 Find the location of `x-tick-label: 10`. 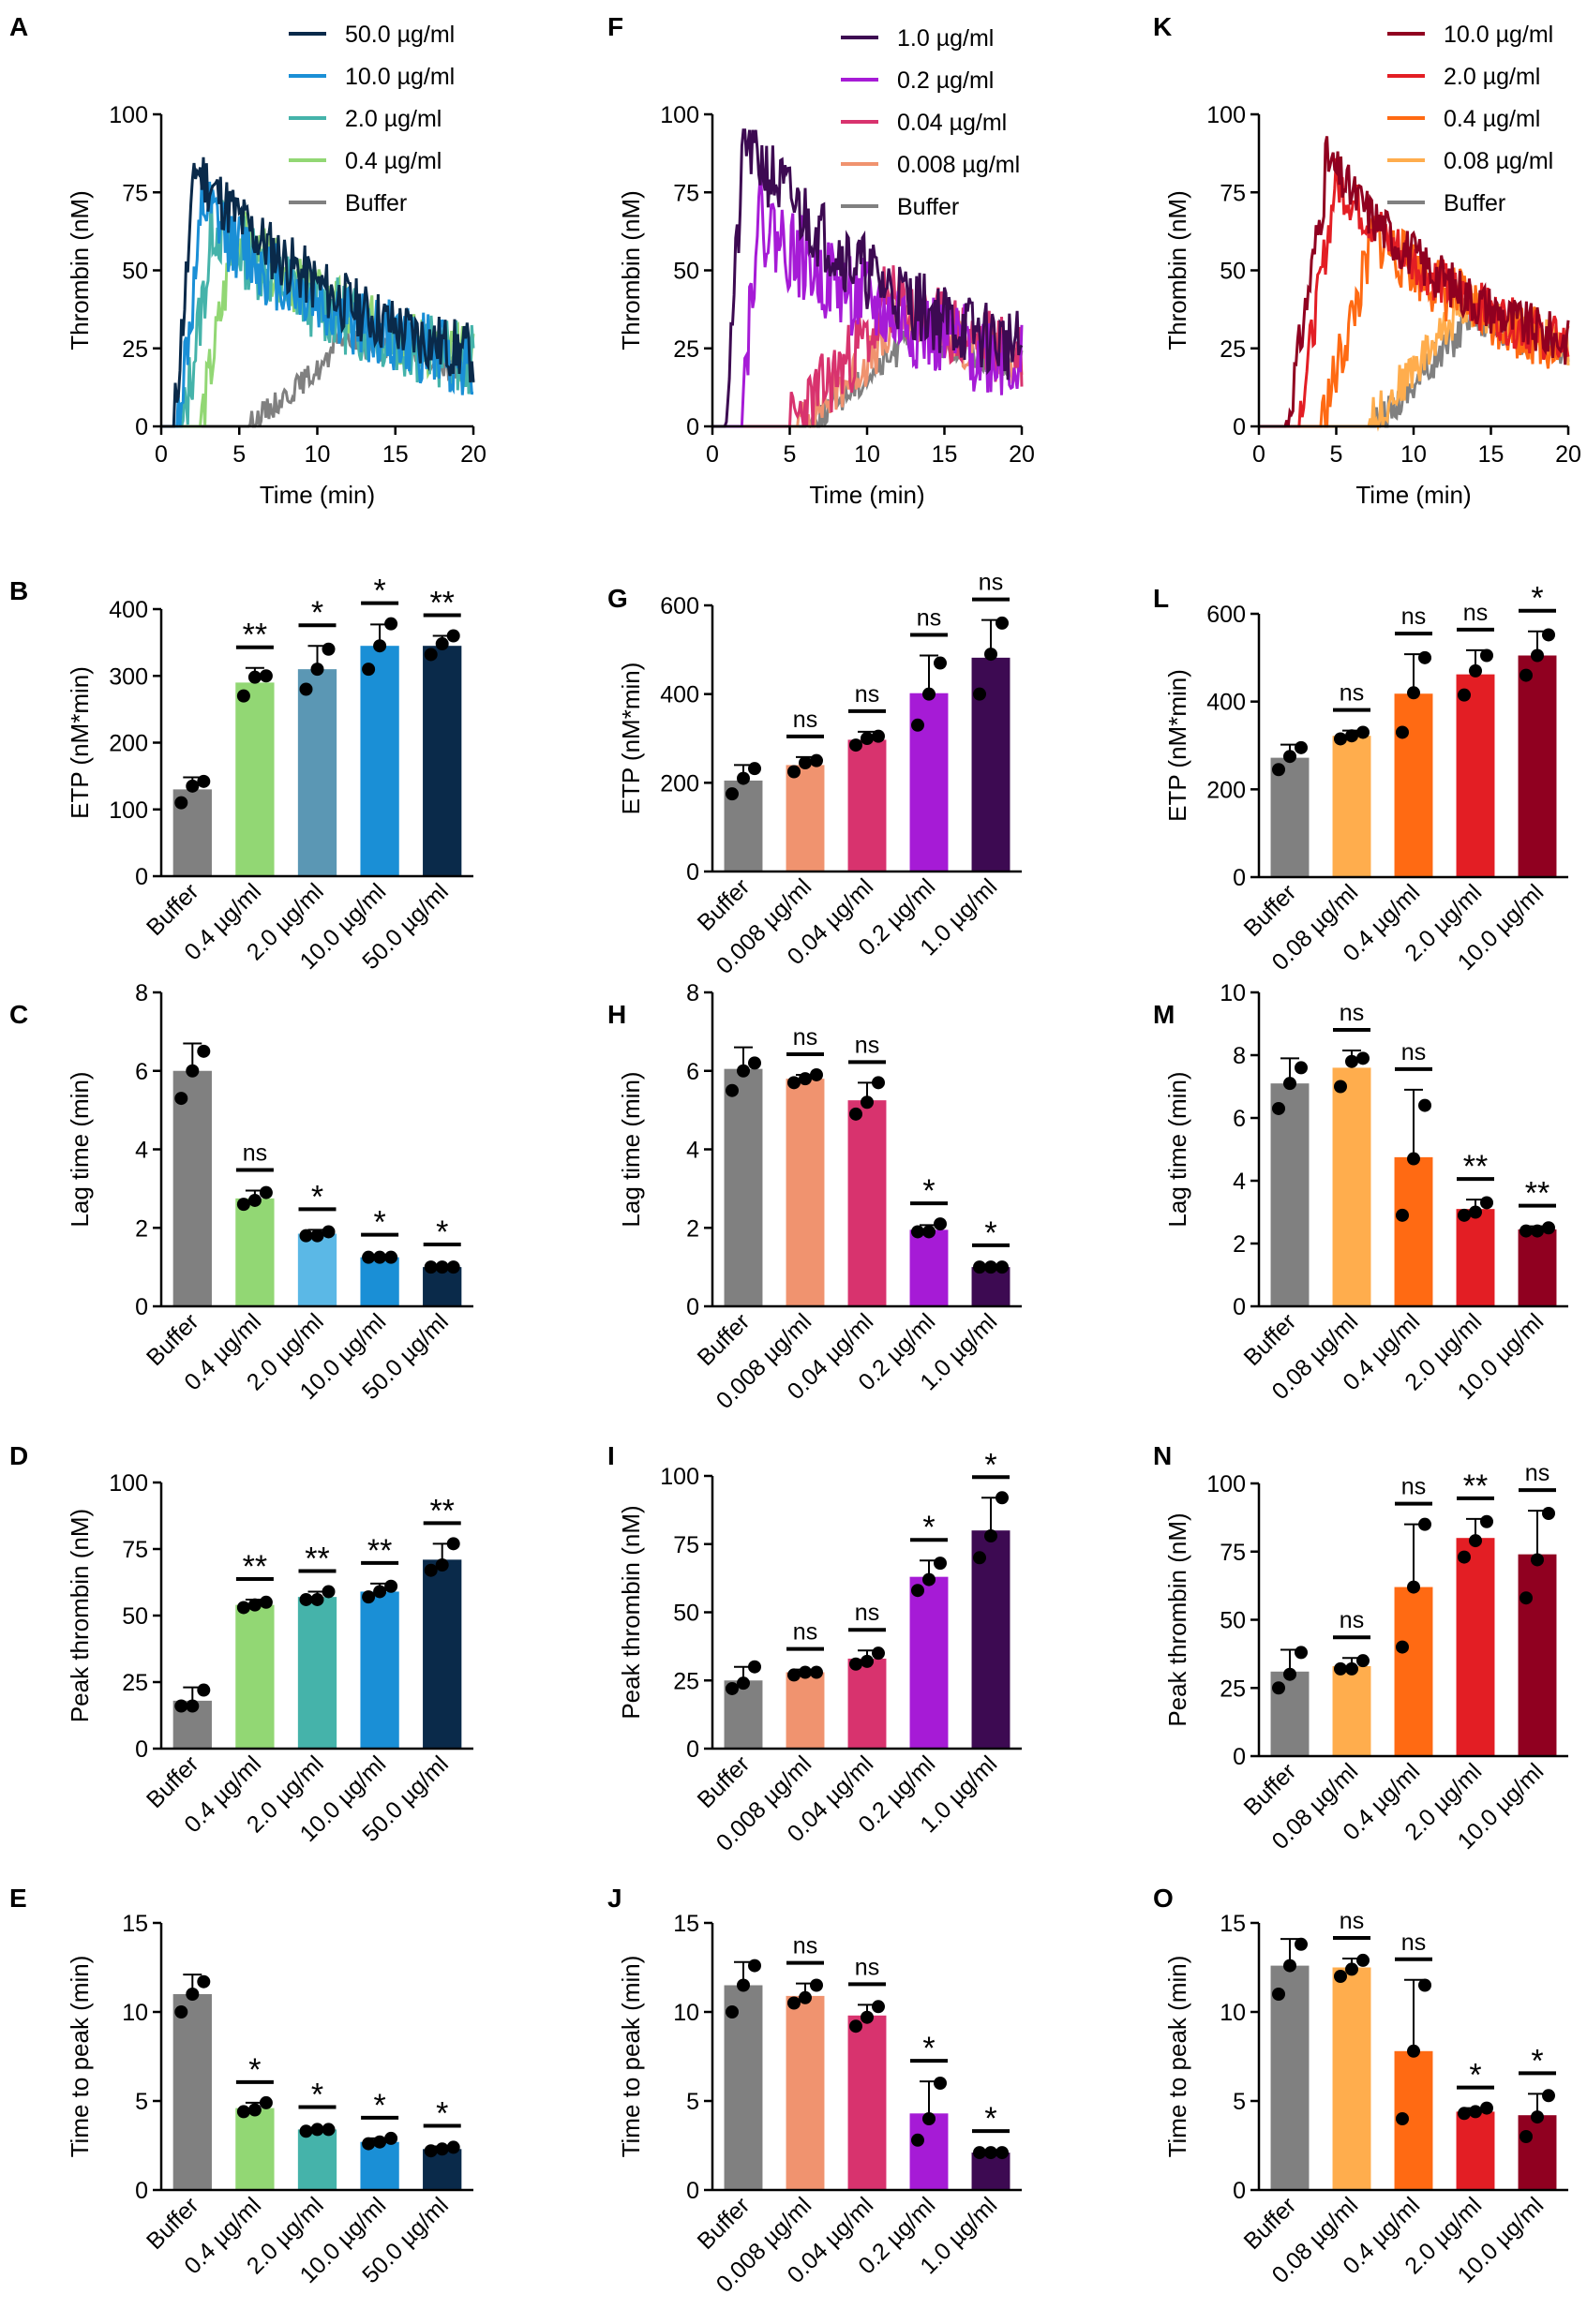

x-tick-label: 10 is located at coordinates (867, 454).